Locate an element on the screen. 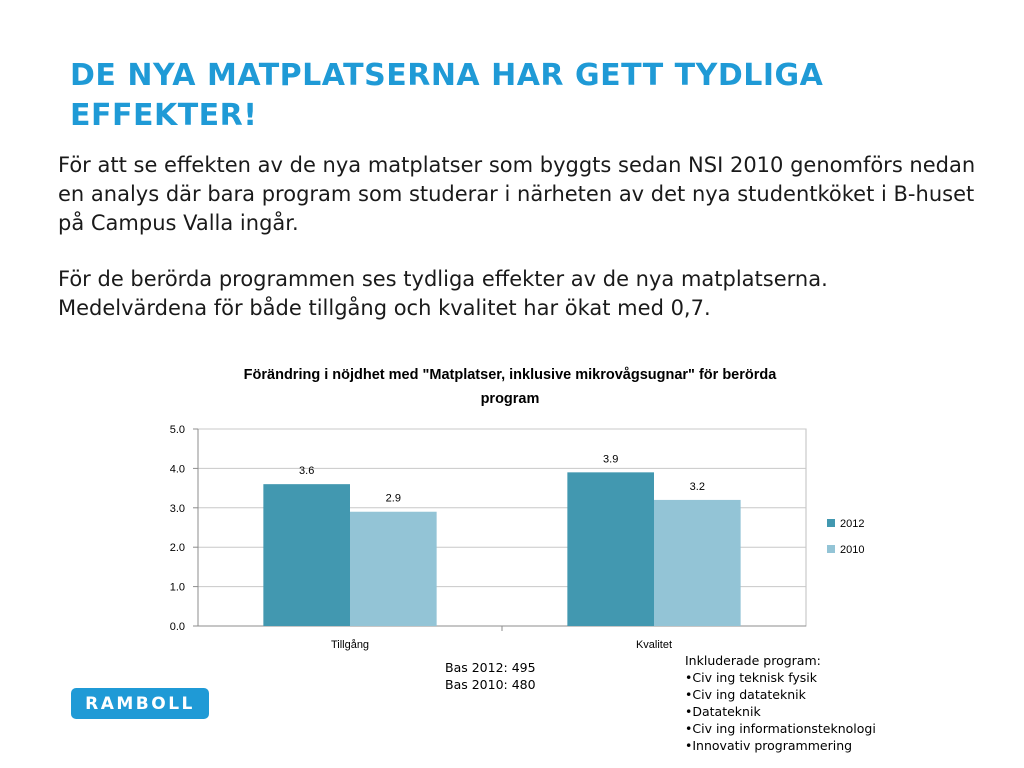 This screenshot has width=1024, height=768. base-counts: Bas 2012: 495 Bas 2010: 480 is located at coordinates (490, 676).